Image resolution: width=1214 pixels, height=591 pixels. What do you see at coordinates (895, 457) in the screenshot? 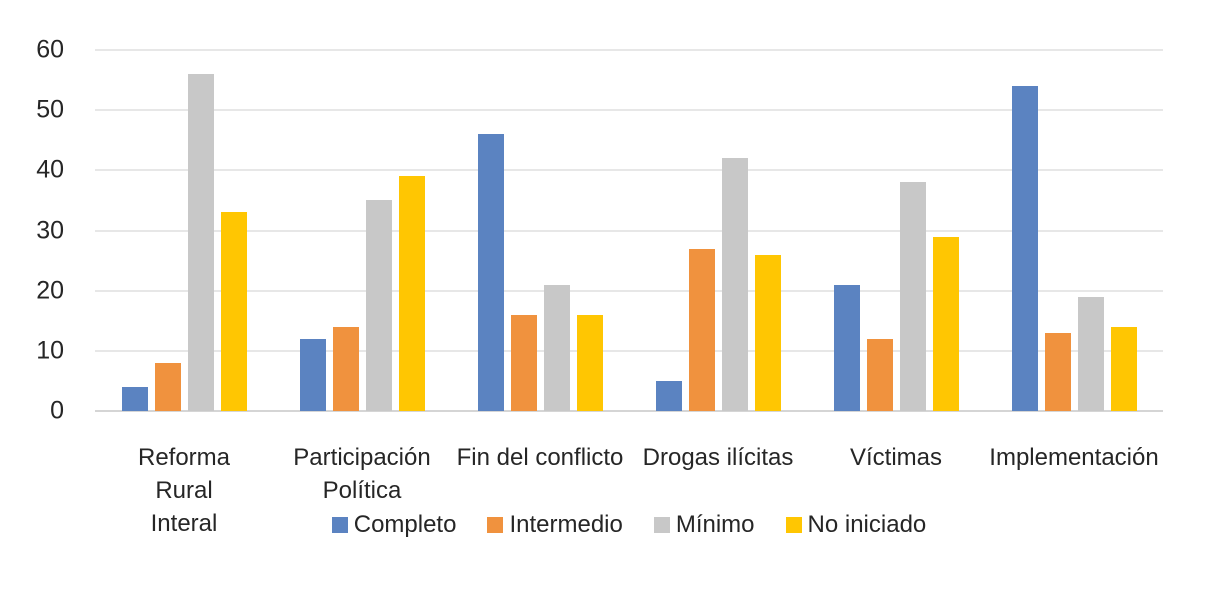
I see `category-label-victimas: Víctimas` at bounding box center [895, 457].